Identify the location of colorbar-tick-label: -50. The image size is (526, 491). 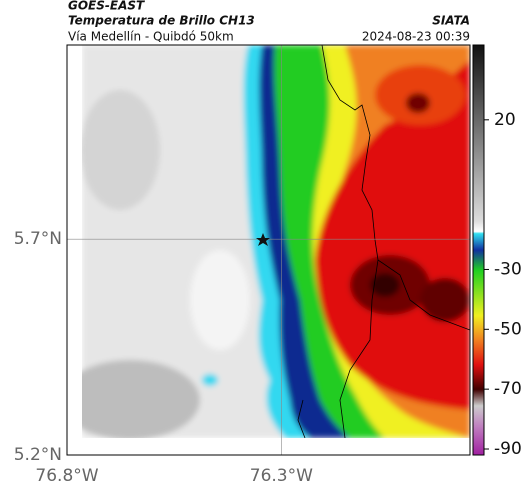
(508, 329).